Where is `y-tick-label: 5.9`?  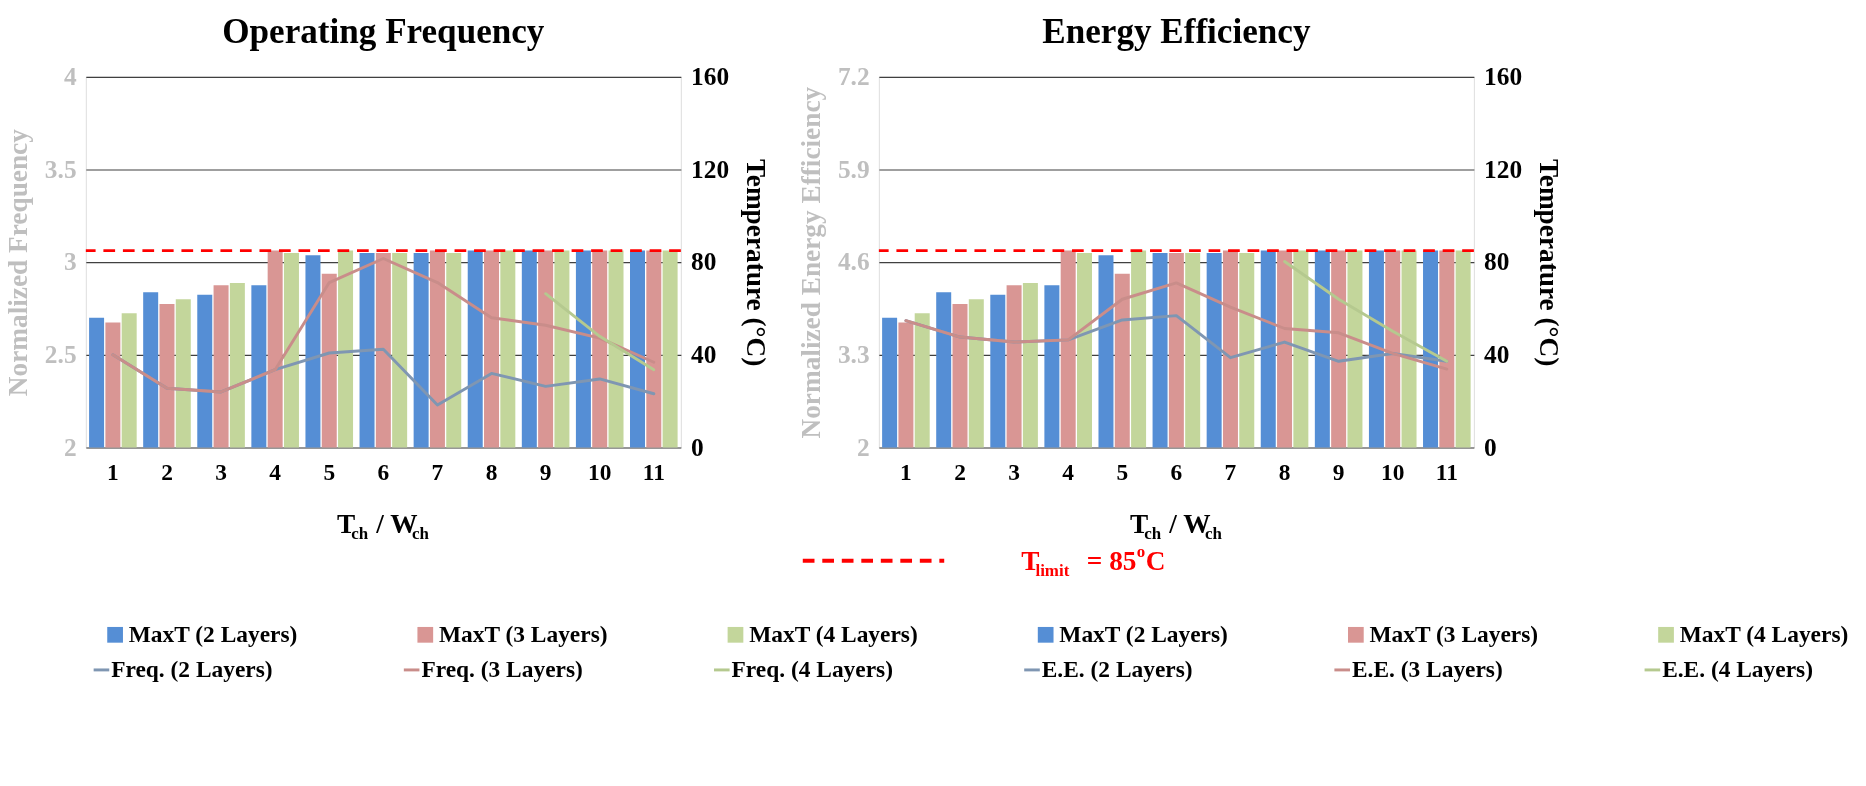 y-tick-label: 5.9 is located at coordinates (853, 168).